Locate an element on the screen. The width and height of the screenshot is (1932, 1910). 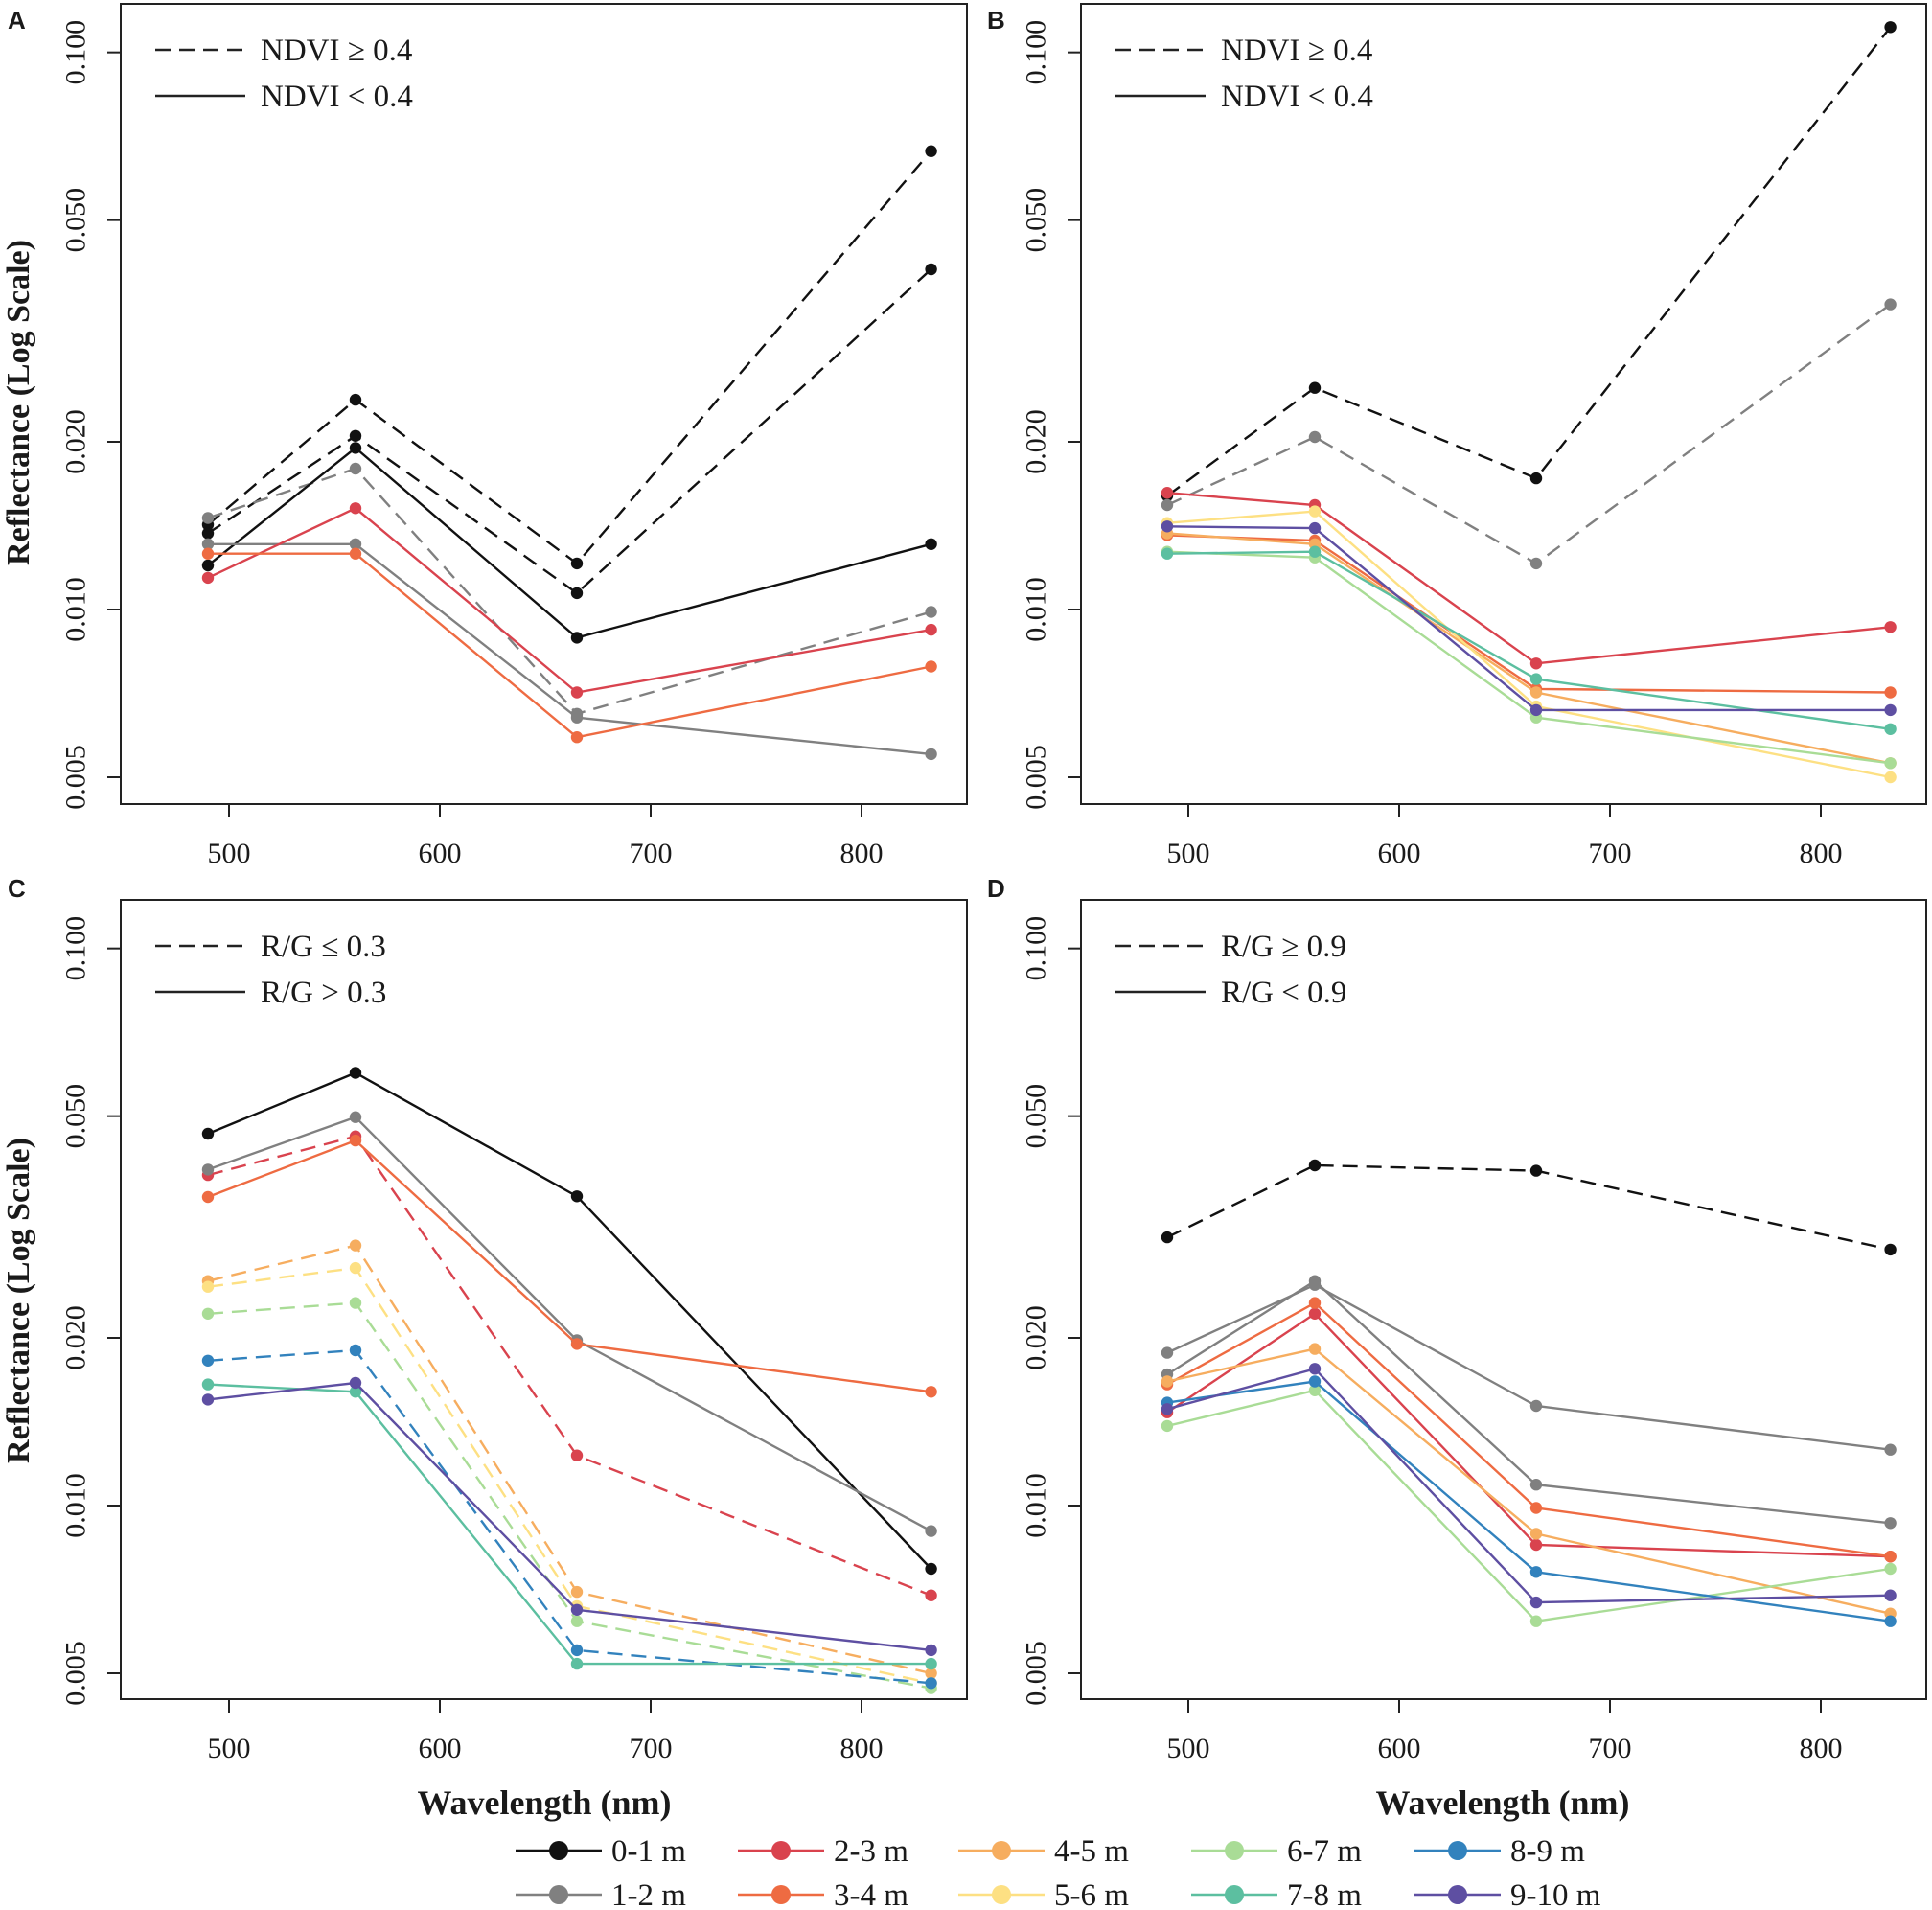
legend-dashed-label: R/G ≤ 0.3 is located at coordinates (323, 947).